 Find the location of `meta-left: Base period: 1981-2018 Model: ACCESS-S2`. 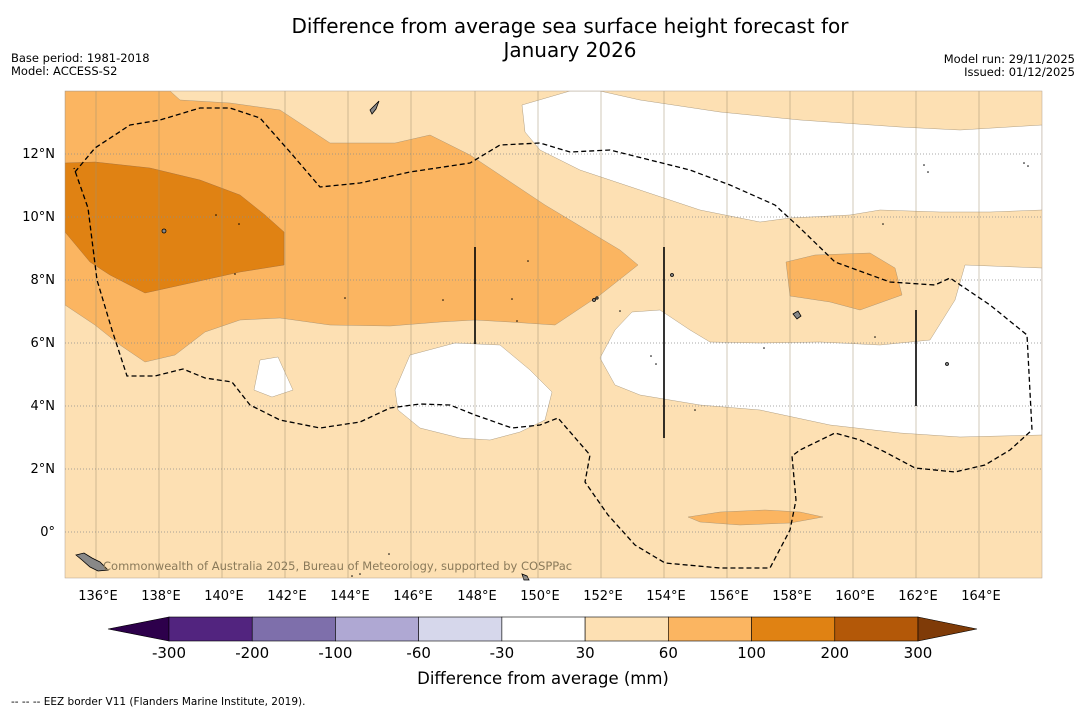

meta-left: Base period: 1981-2018 Model: ACCESS-S2 is located at coordinates (80, 65).